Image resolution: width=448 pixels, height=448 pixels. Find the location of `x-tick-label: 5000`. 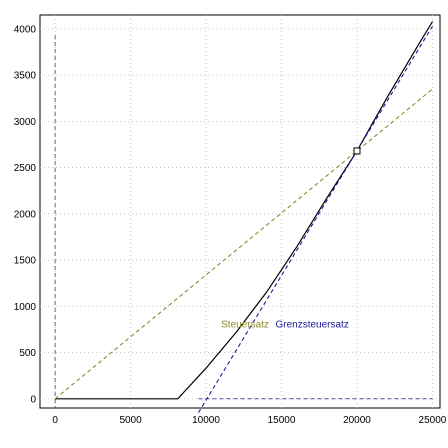

x-tick-label: 5000 is located at coordinates (130, 420).